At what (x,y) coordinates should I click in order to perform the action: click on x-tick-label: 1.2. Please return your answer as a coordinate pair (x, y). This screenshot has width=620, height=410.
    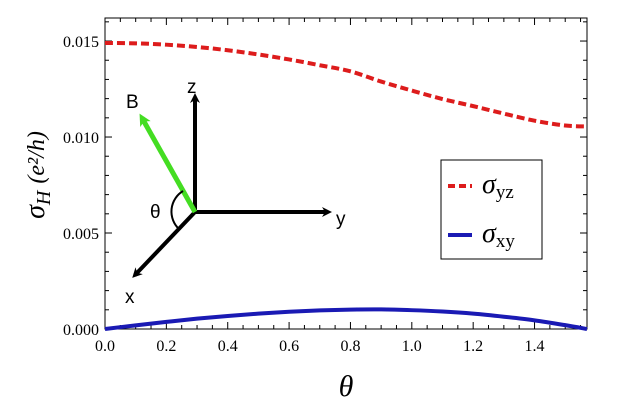
    Looking at the image, I should click on (473, 346).